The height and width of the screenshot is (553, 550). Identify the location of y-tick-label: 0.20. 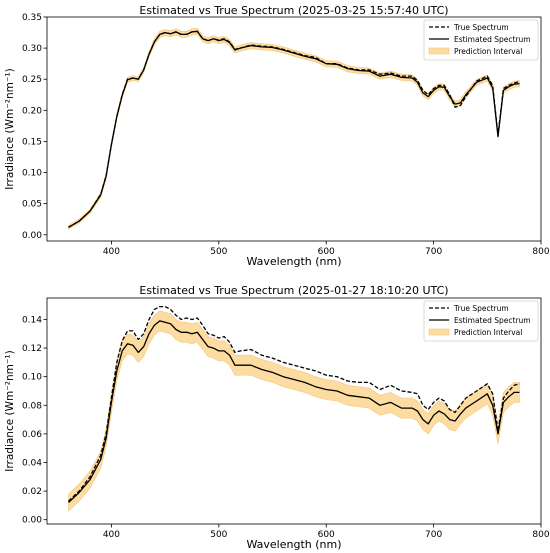
(32, 111).